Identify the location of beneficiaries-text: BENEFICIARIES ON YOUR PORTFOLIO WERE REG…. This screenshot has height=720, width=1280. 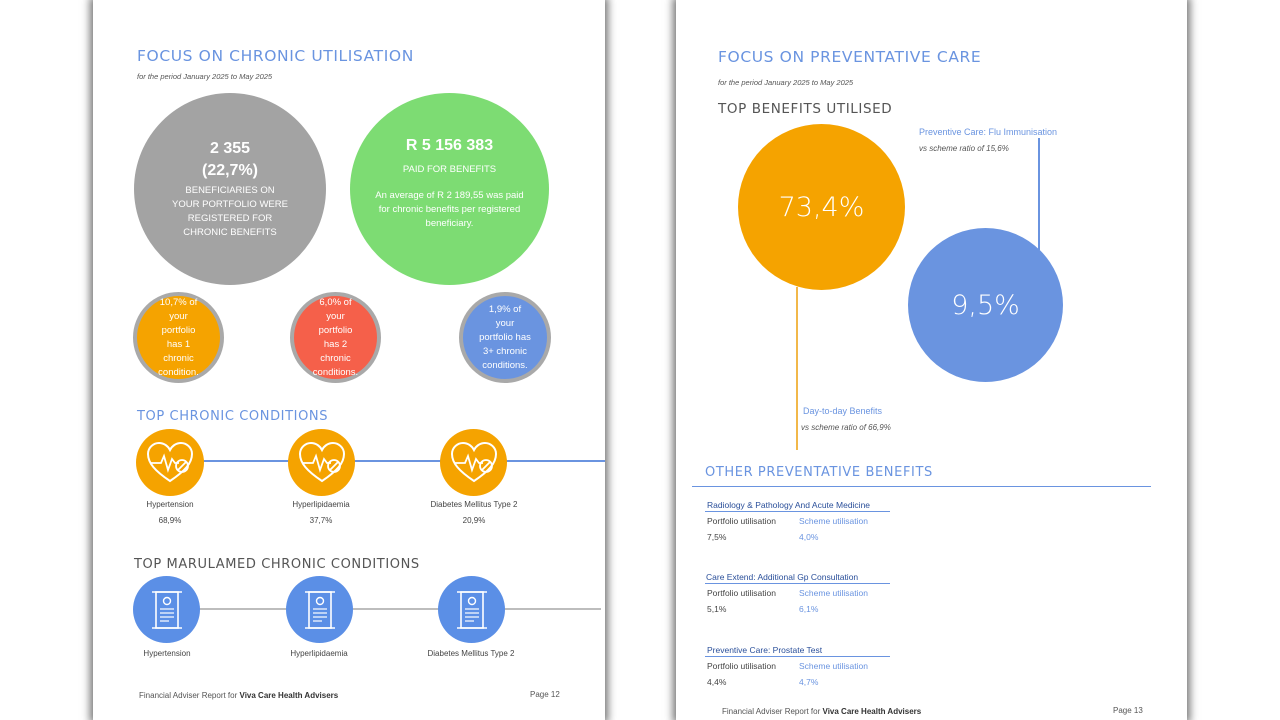
(230, 211).